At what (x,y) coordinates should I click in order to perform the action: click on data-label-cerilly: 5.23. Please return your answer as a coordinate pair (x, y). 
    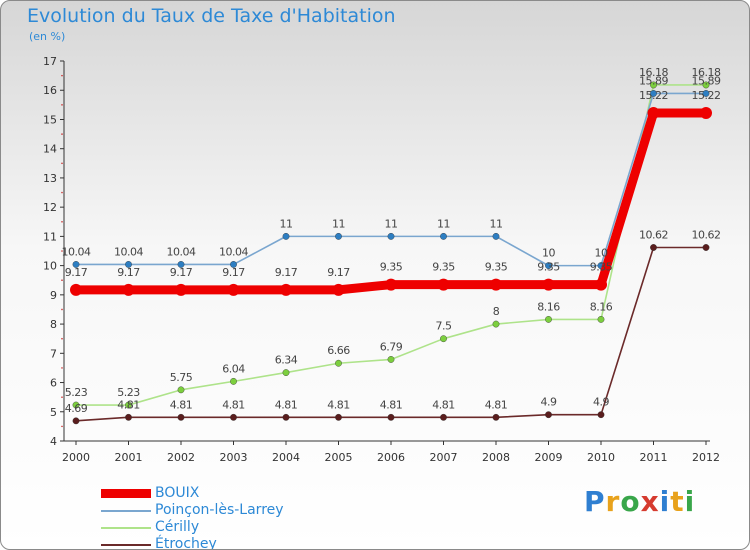
    Looking at the image, I should click on (128, 392).